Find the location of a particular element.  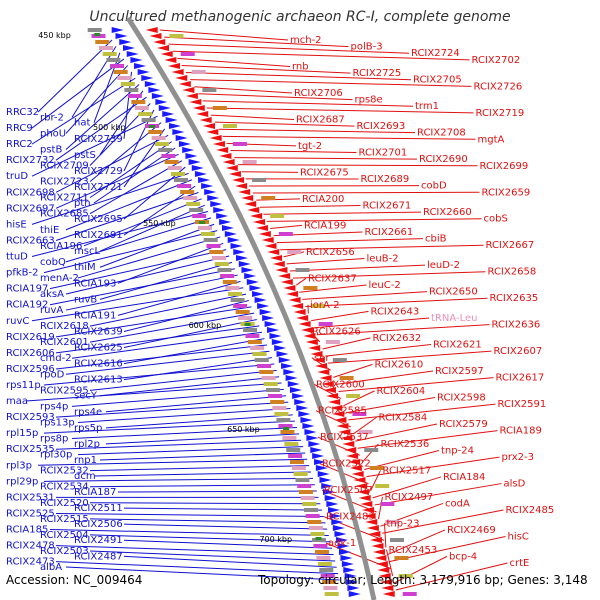

gene-label-rcia193: RCIA193 is located at coordinates (95, 283).